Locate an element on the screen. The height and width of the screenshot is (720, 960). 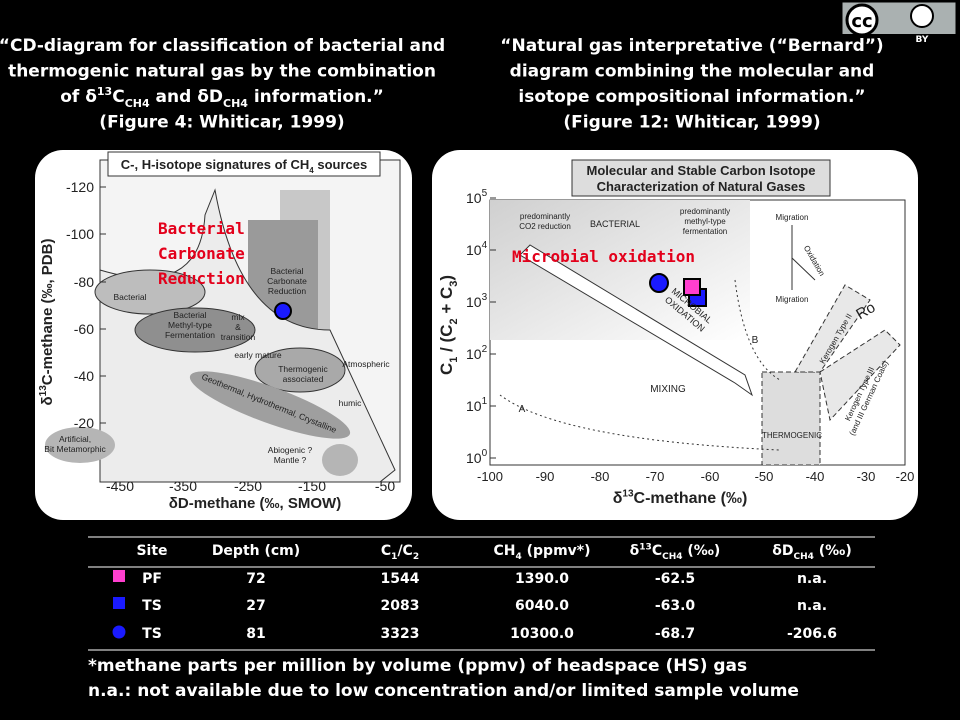
text-run: CH is located at coordinates (504, 551).